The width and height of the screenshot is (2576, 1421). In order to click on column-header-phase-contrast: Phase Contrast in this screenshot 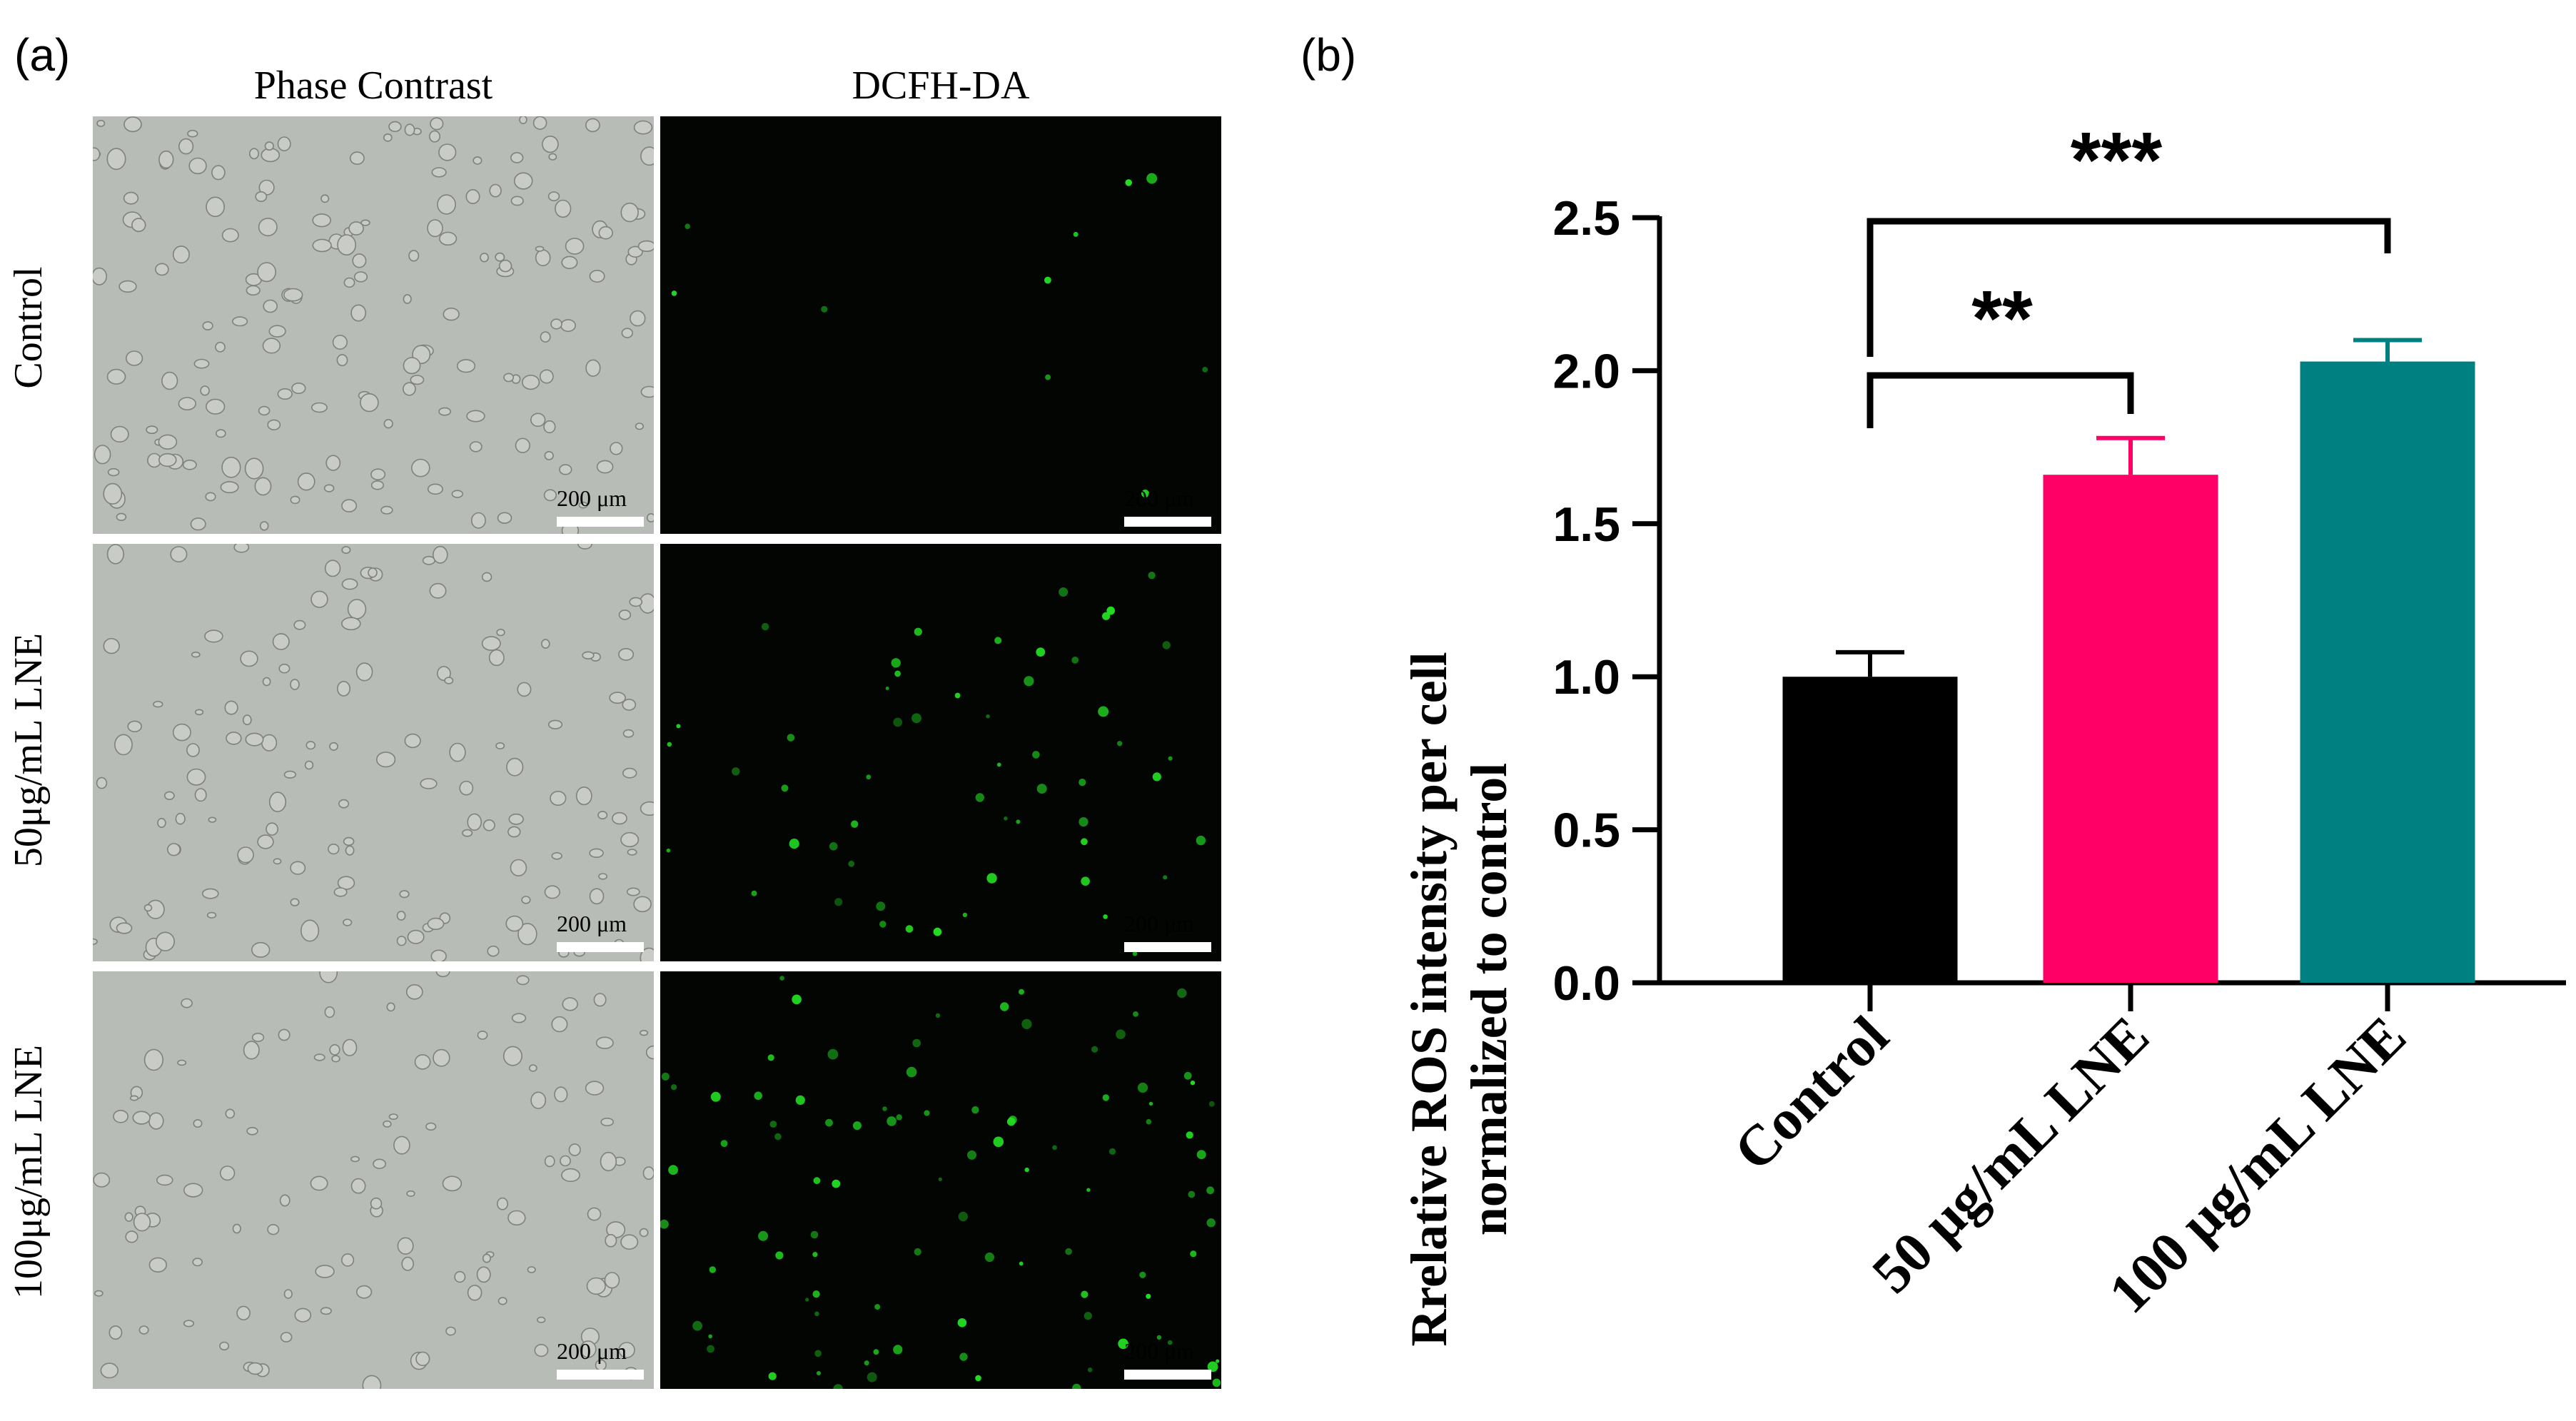, I will do `click(373, 86)`.